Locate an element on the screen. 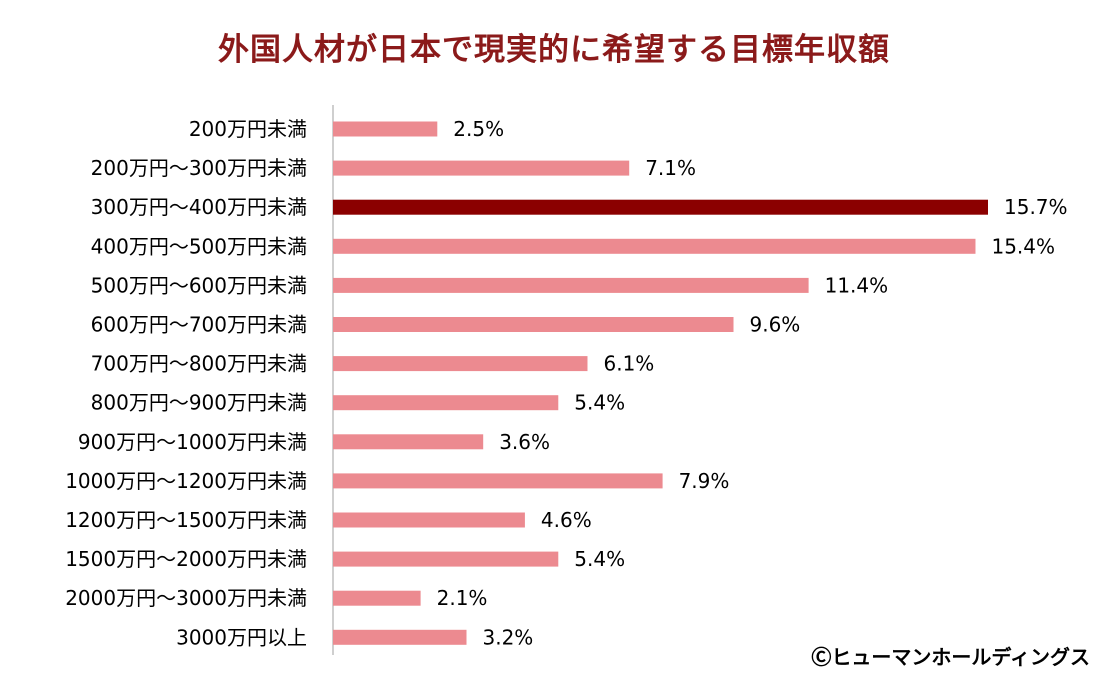 The image size is (1108, 682). value-label-6: 6.1% is located at coordinates (628, 364).